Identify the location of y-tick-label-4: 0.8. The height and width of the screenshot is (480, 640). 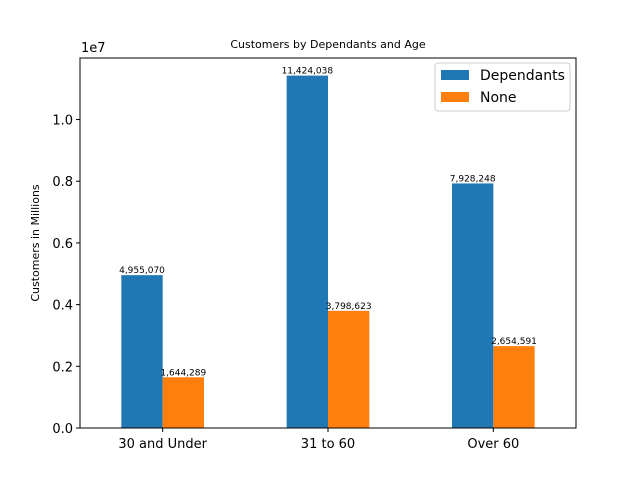
(62, 182).